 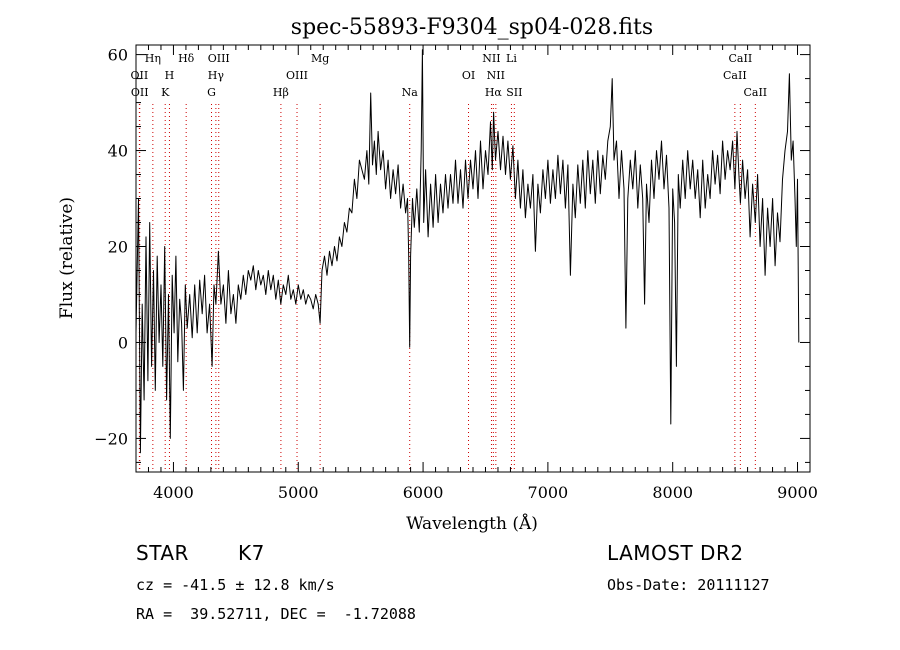 What do you see at coordinates (548, 492) in the screenshot?
I see `x-tick-label: 7000` at bounding box center [548, 492].